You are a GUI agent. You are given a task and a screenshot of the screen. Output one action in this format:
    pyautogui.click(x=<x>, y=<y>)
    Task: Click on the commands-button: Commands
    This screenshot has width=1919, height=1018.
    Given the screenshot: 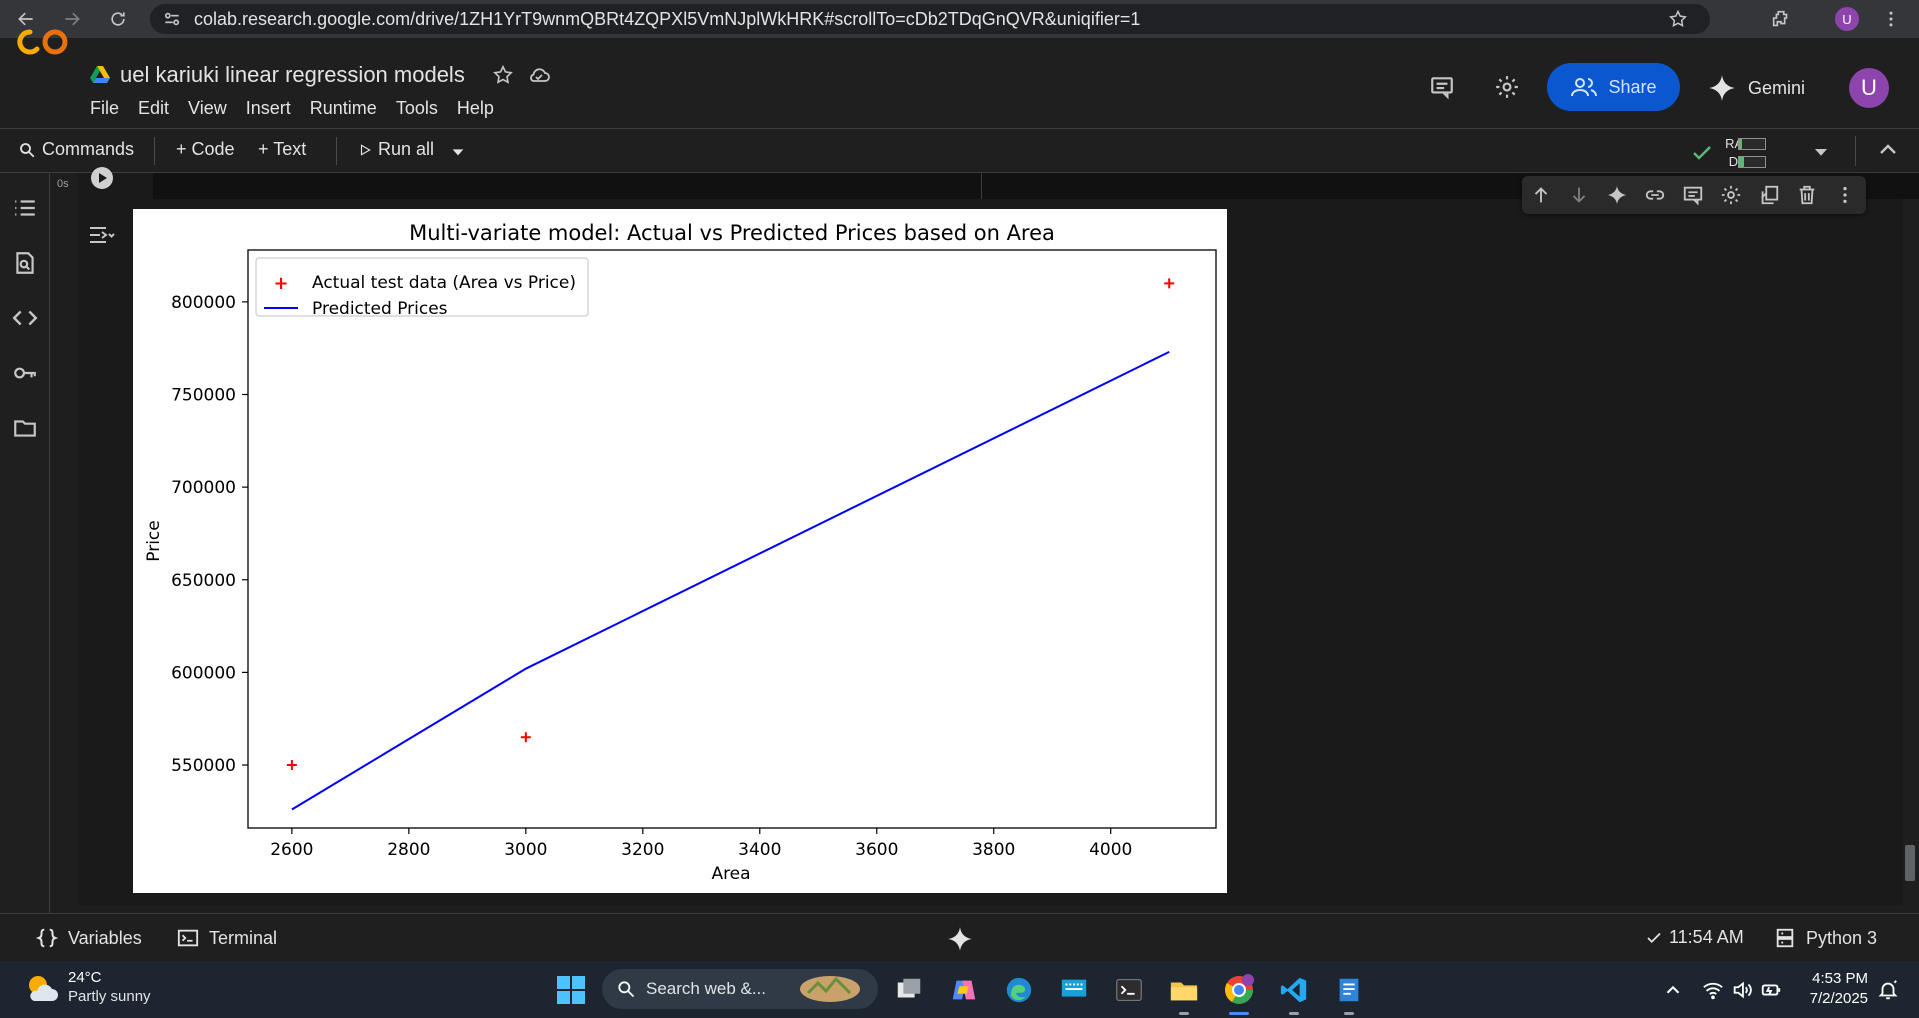 What is the action you would take?
    pyautogui.click(x=76, y=149)
    